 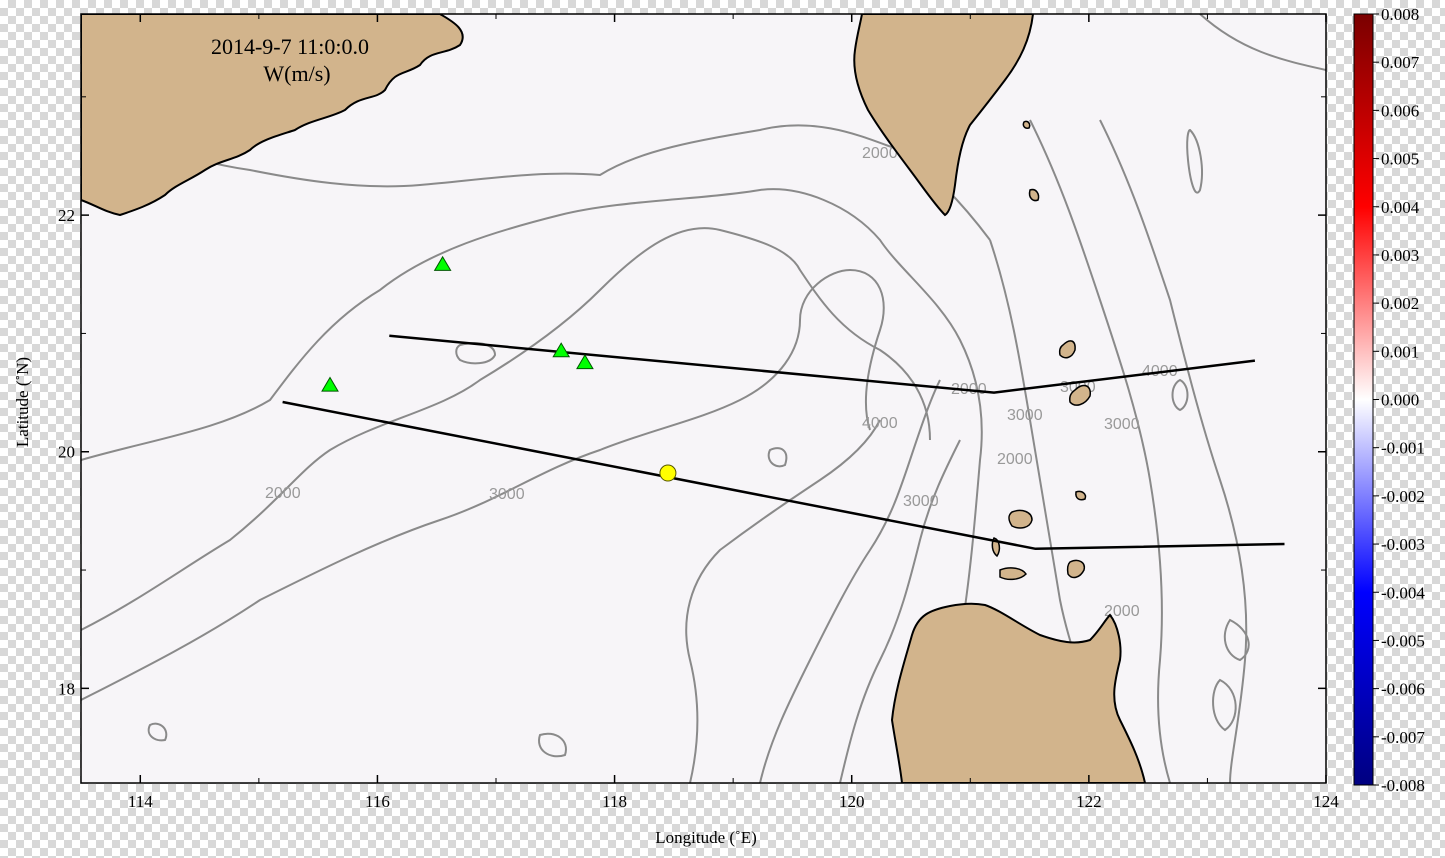 I want to click on y-axis-title: Latitude (˚N), so click(x=22, y=402).